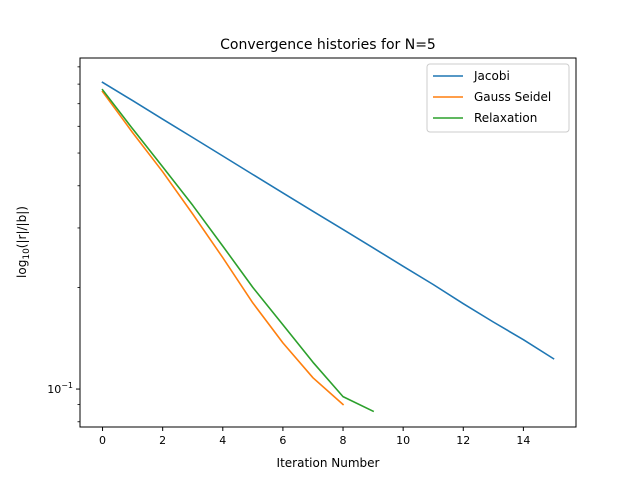 Image resolution: width=640 pixels, height=480 pixels. I want to click on legend-label-1: Gauss Seidel, so click(512, 97).